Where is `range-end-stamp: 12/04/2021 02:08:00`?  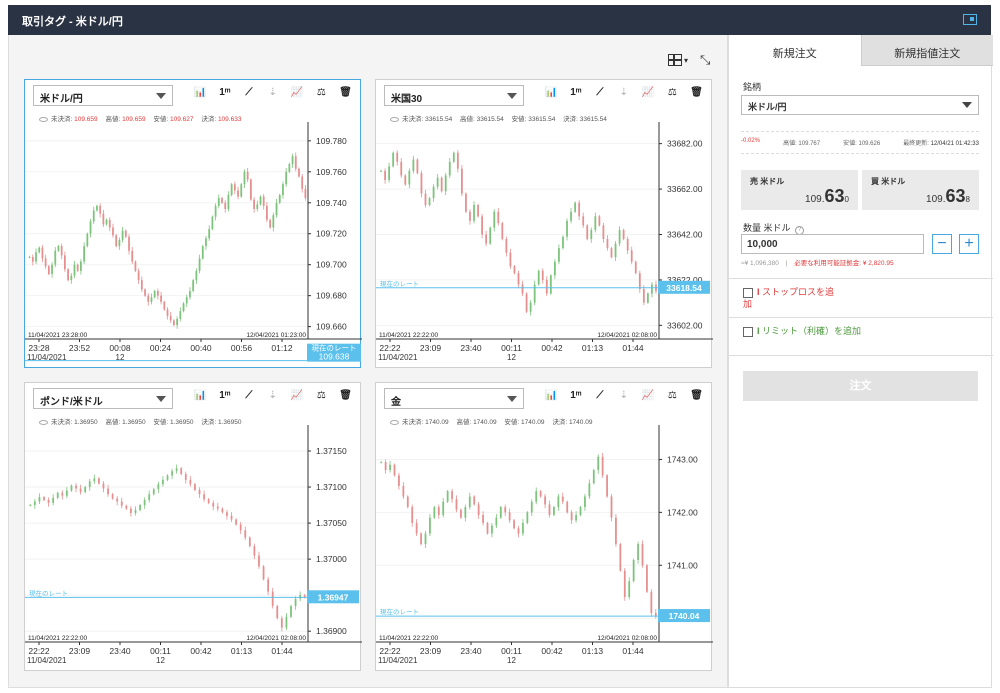 range-end-stamp: 12/04/2021 02:08:00 is located at coordinates (627, 335).